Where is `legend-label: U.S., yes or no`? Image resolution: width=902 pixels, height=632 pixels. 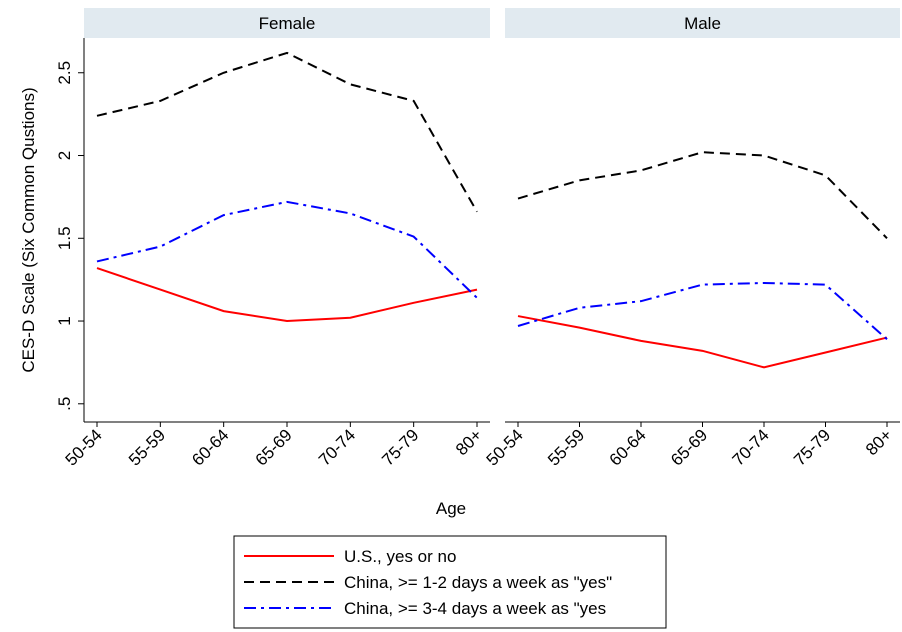 legend-label: U.S., yes or no is located at coordinates (400, 556).